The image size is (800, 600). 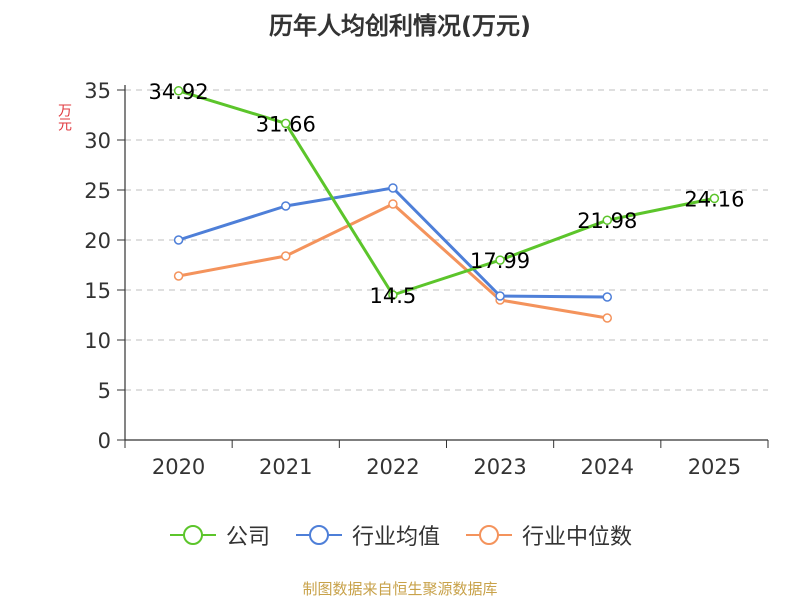 What do you see at coordinates (393, 188) in the screenshot?
I see `data-point-1-2022` at bounding box center [393, 188].